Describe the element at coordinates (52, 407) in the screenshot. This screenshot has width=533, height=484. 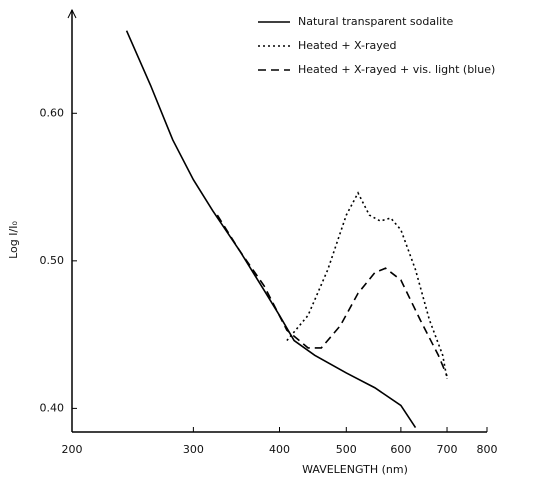
I see `y-tick-label: 0.40` at that location.